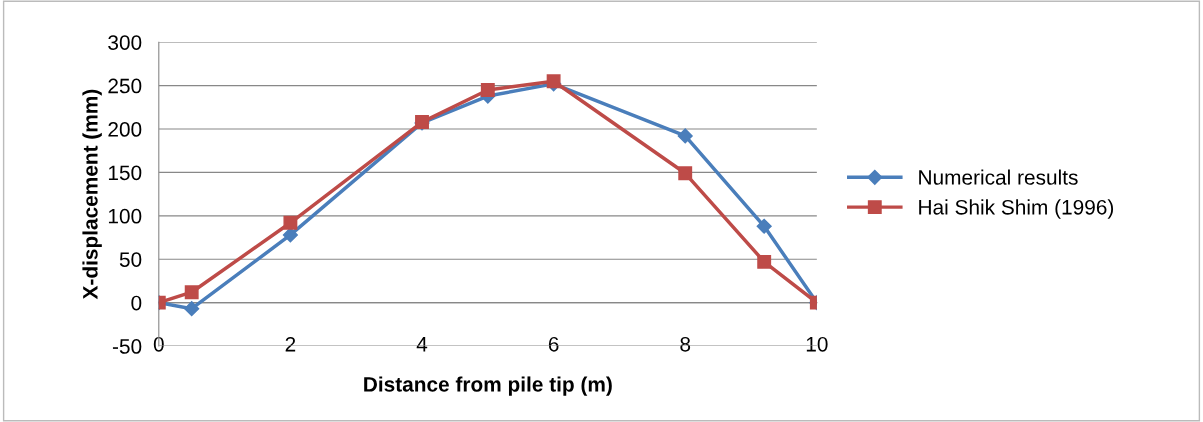  What do you see at coordinates (553, 344) in the screenshot?
I see `x-tick-label: 6` at bounding box center [553, 344].